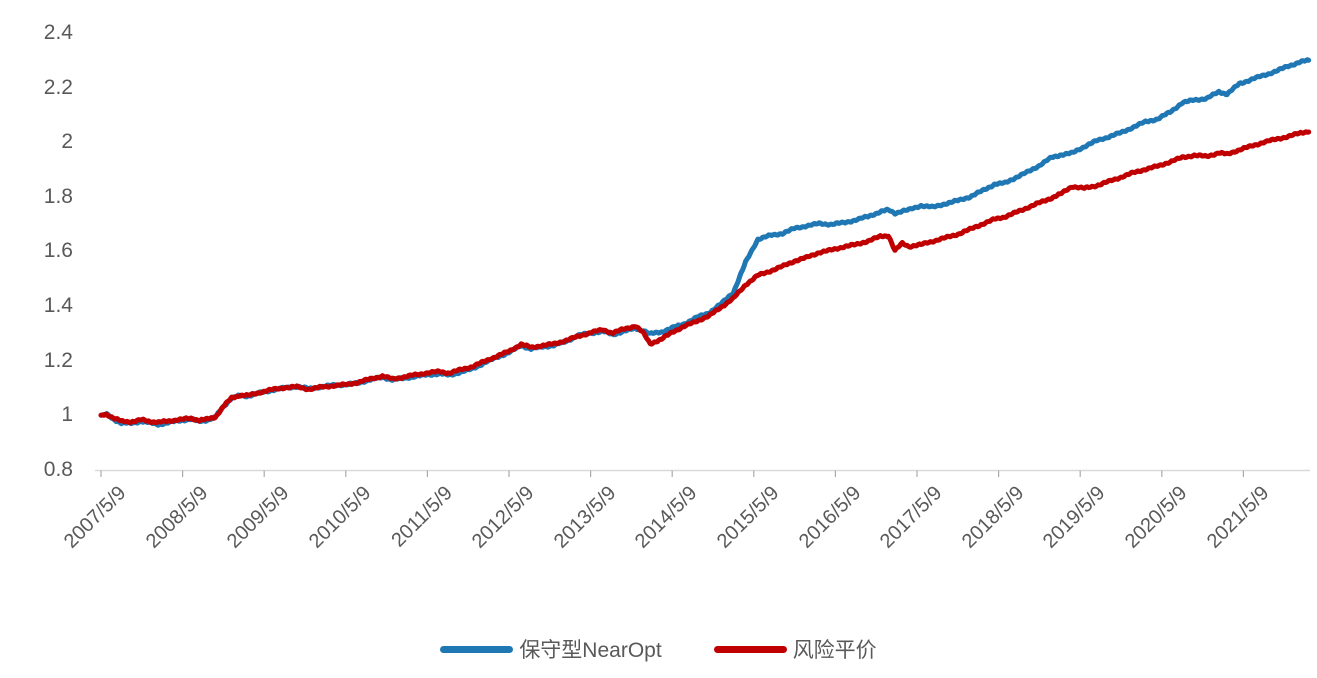  I want to click on y-axis-label: 2.2, so click(58, 87).